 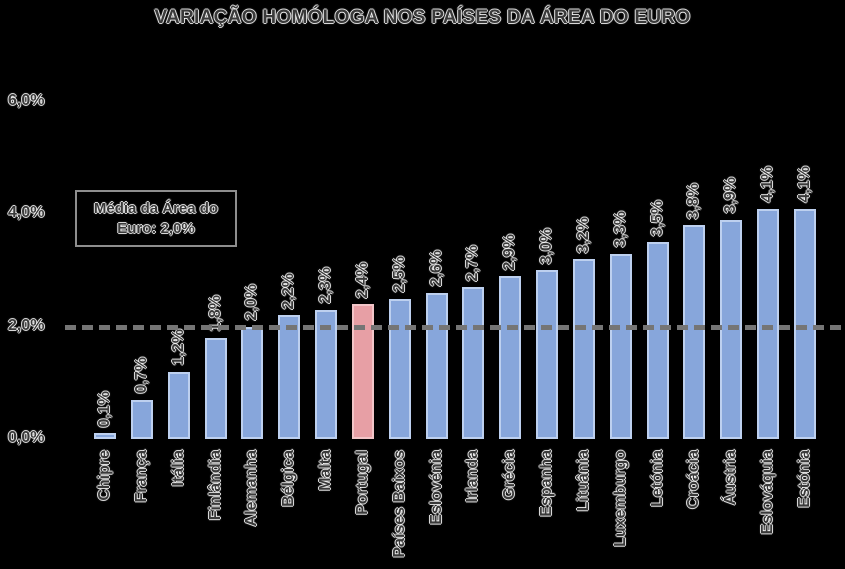 I want to click on x-axis-category-label: Irlanda, so click(x=473, y=476).